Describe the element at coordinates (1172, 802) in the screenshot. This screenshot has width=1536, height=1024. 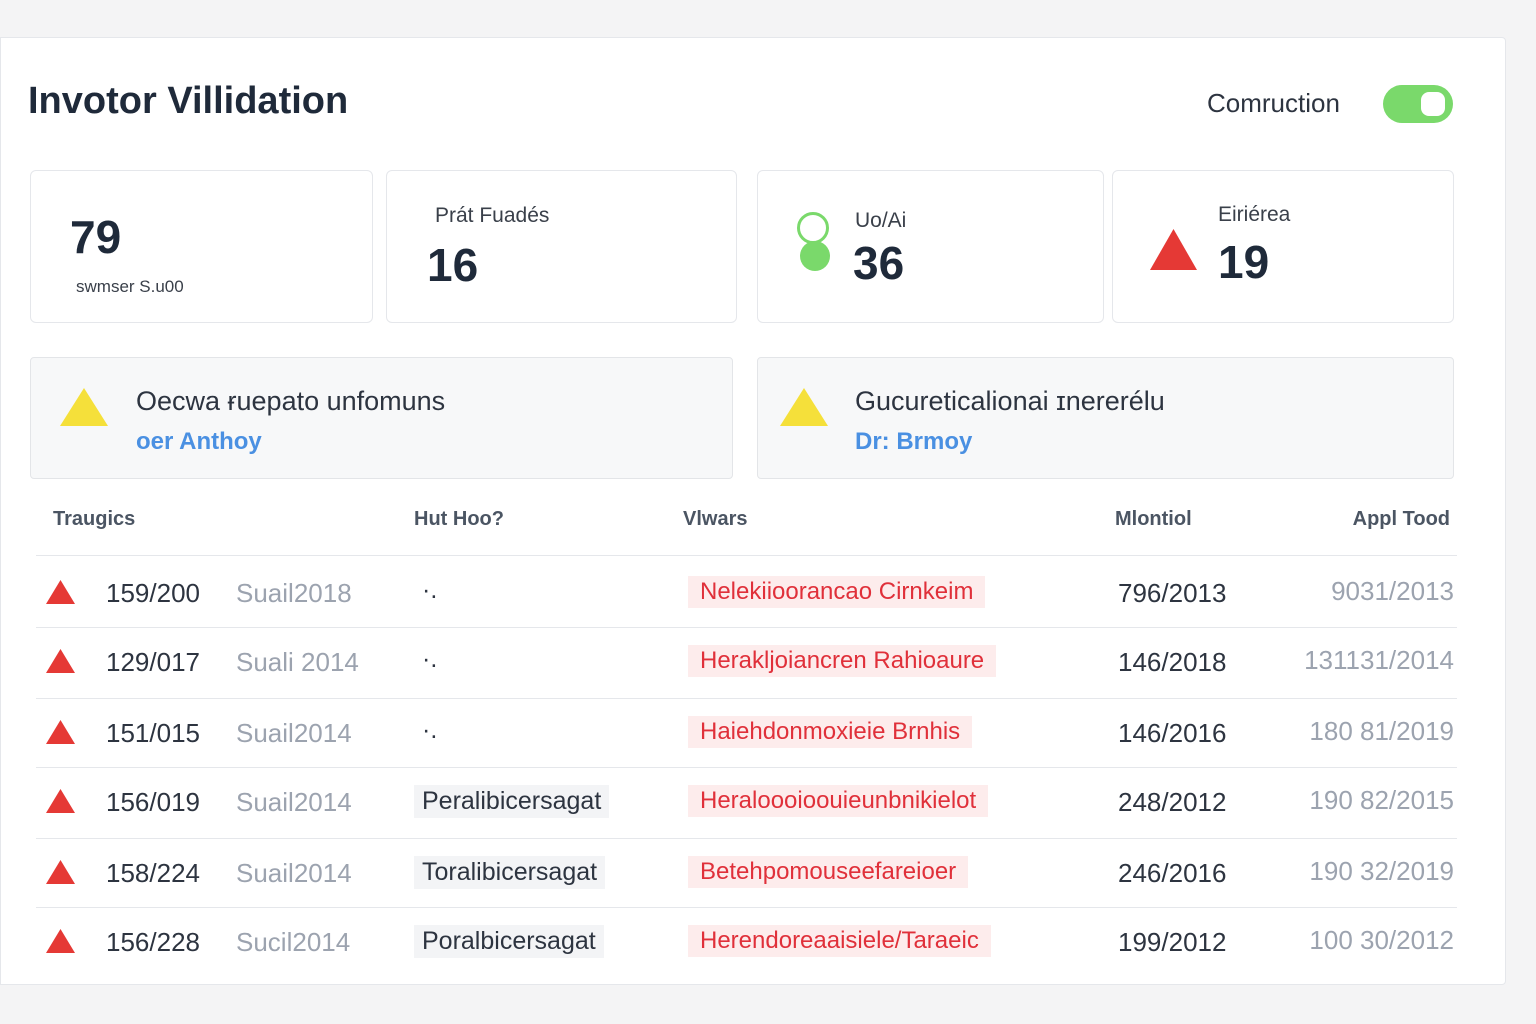
I see `row-modified: 248/2012` at that location.